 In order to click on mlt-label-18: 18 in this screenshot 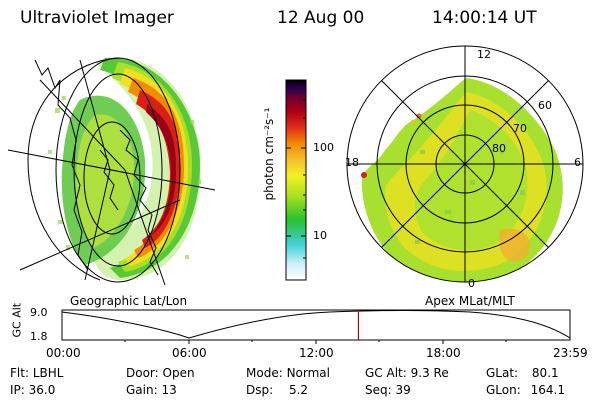, I will do `click(352, 162)`.